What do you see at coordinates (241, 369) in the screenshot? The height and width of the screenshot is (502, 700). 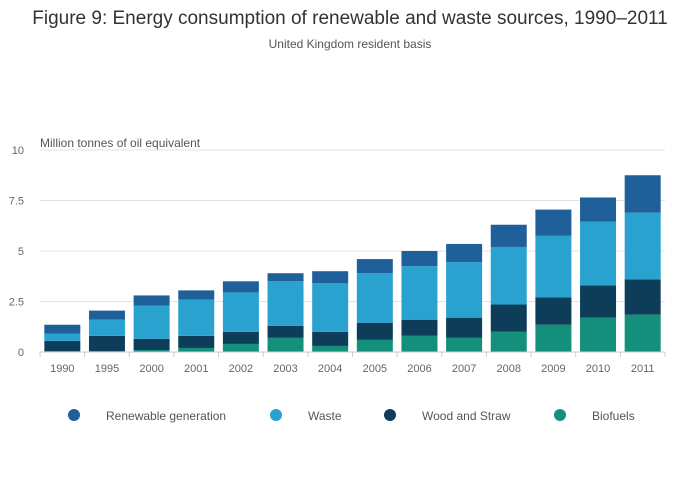 I see `x-tick-label: 2002` at bounding box center [241, 369].